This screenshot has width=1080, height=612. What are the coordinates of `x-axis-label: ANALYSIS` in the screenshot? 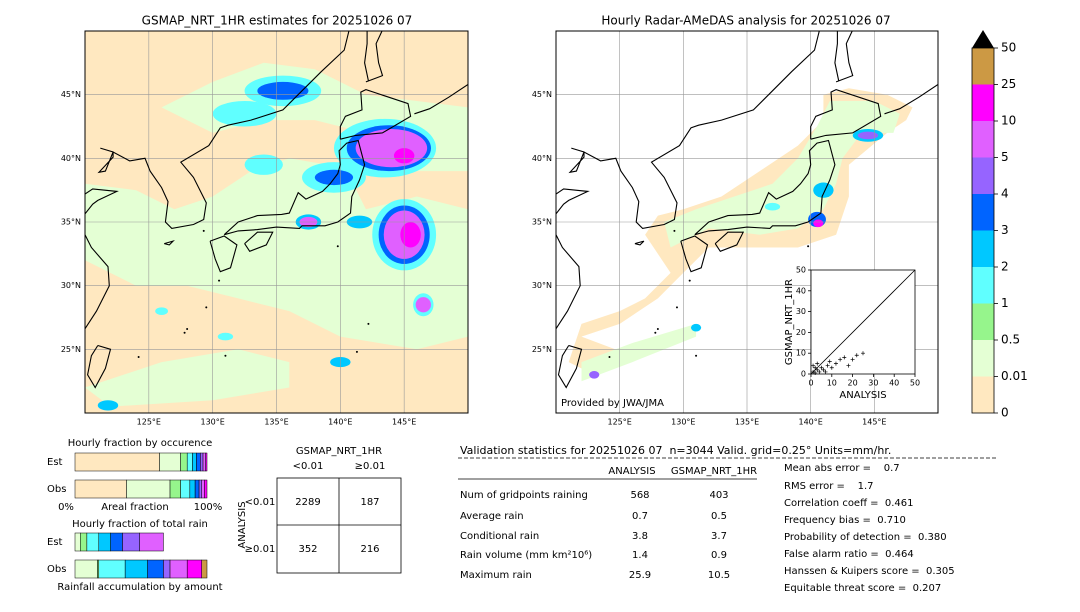 It's located at (862, 395).